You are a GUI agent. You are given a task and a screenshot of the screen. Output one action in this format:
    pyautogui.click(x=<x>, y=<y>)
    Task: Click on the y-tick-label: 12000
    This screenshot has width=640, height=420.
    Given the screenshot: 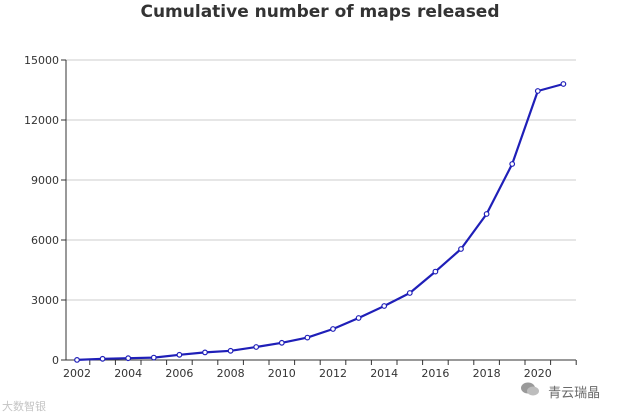 What is the action you would take?
    pyautogui.click(x=41, y=120)
    